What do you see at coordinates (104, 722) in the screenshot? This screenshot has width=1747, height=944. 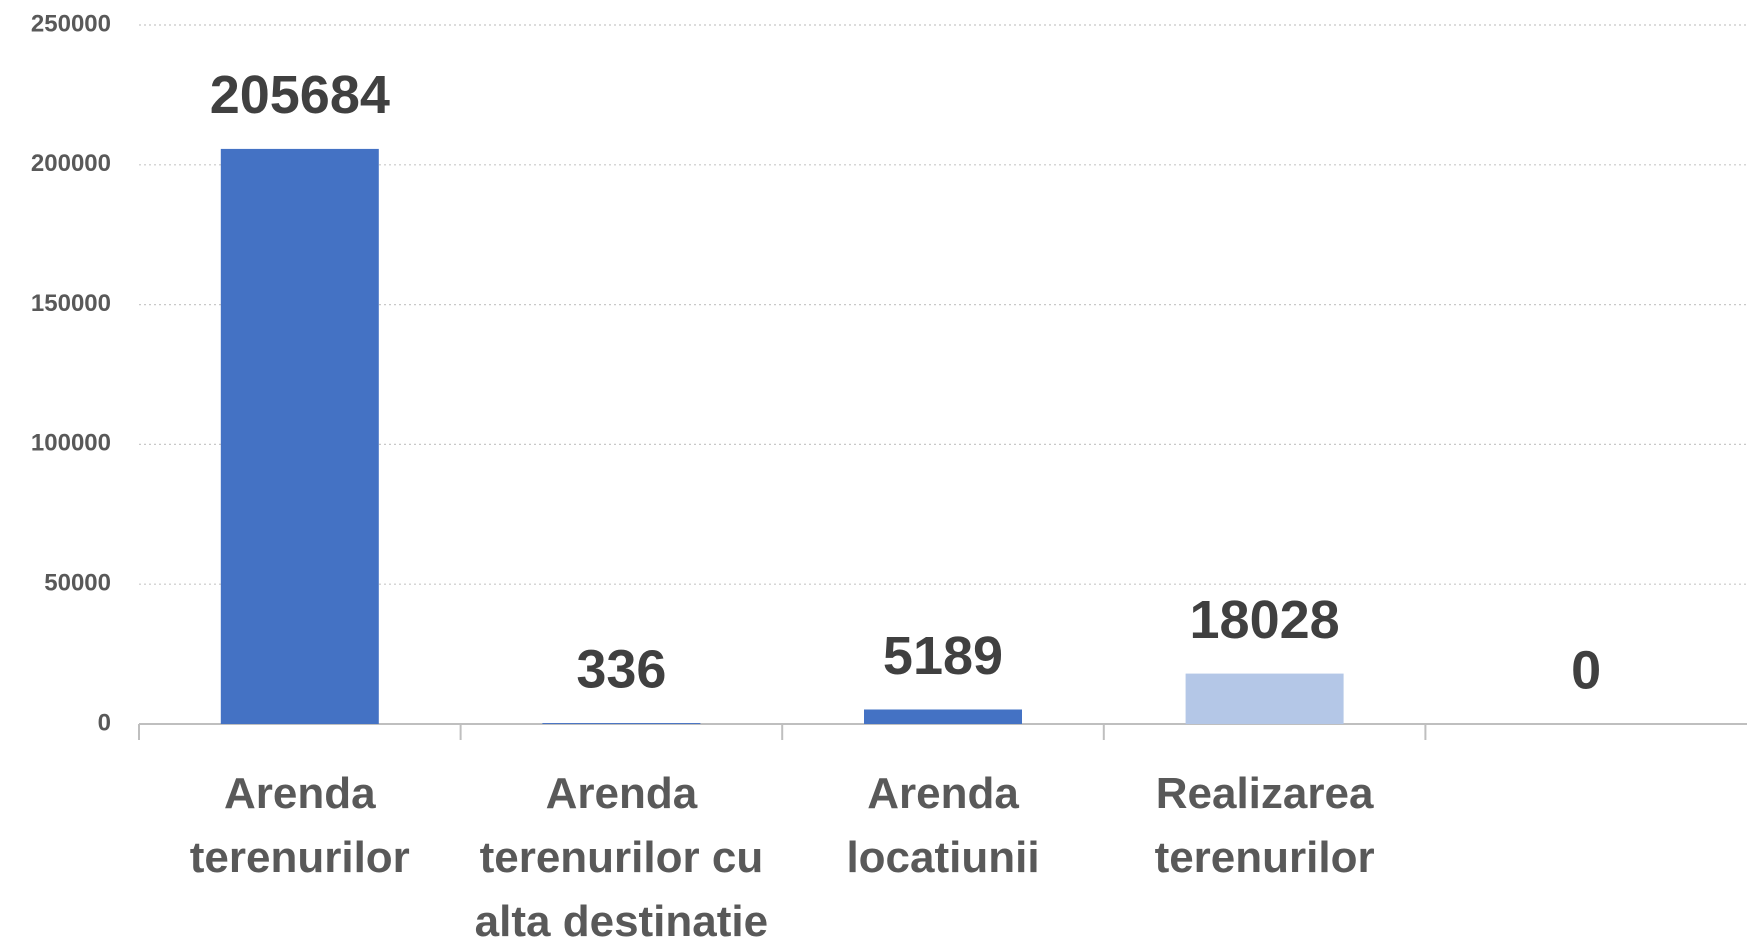 I see `y-tick-label: 0` at bounding box center [104, 722].